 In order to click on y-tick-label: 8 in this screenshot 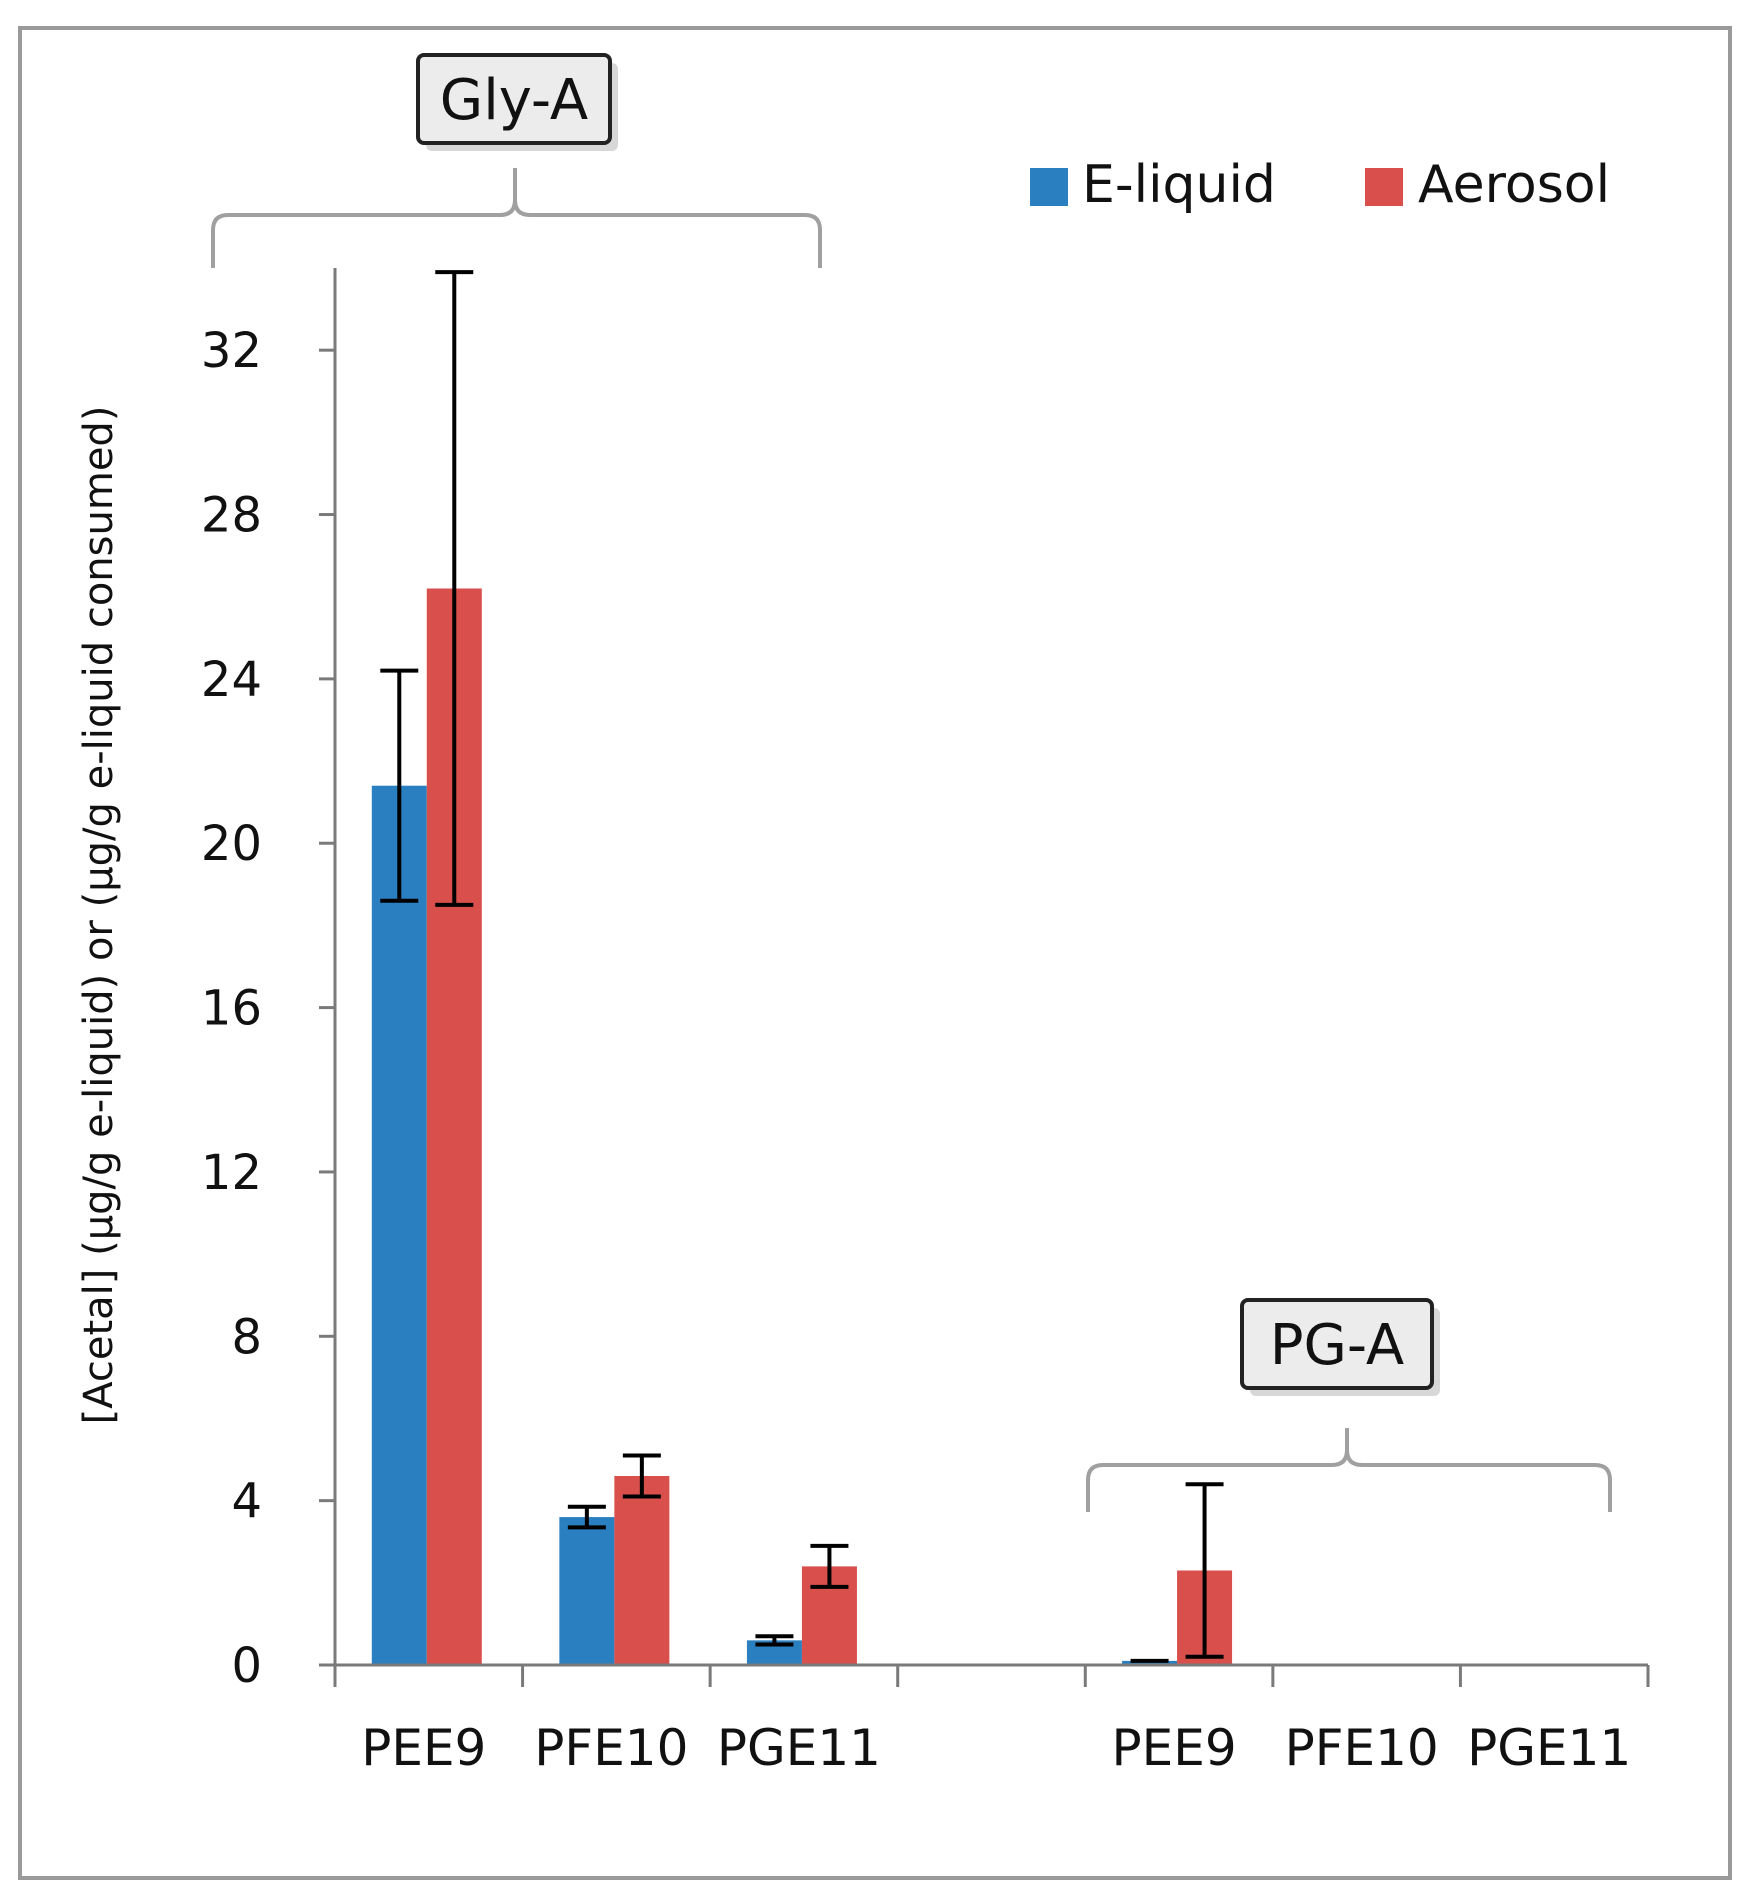, I will do `click(246, 1337)`.